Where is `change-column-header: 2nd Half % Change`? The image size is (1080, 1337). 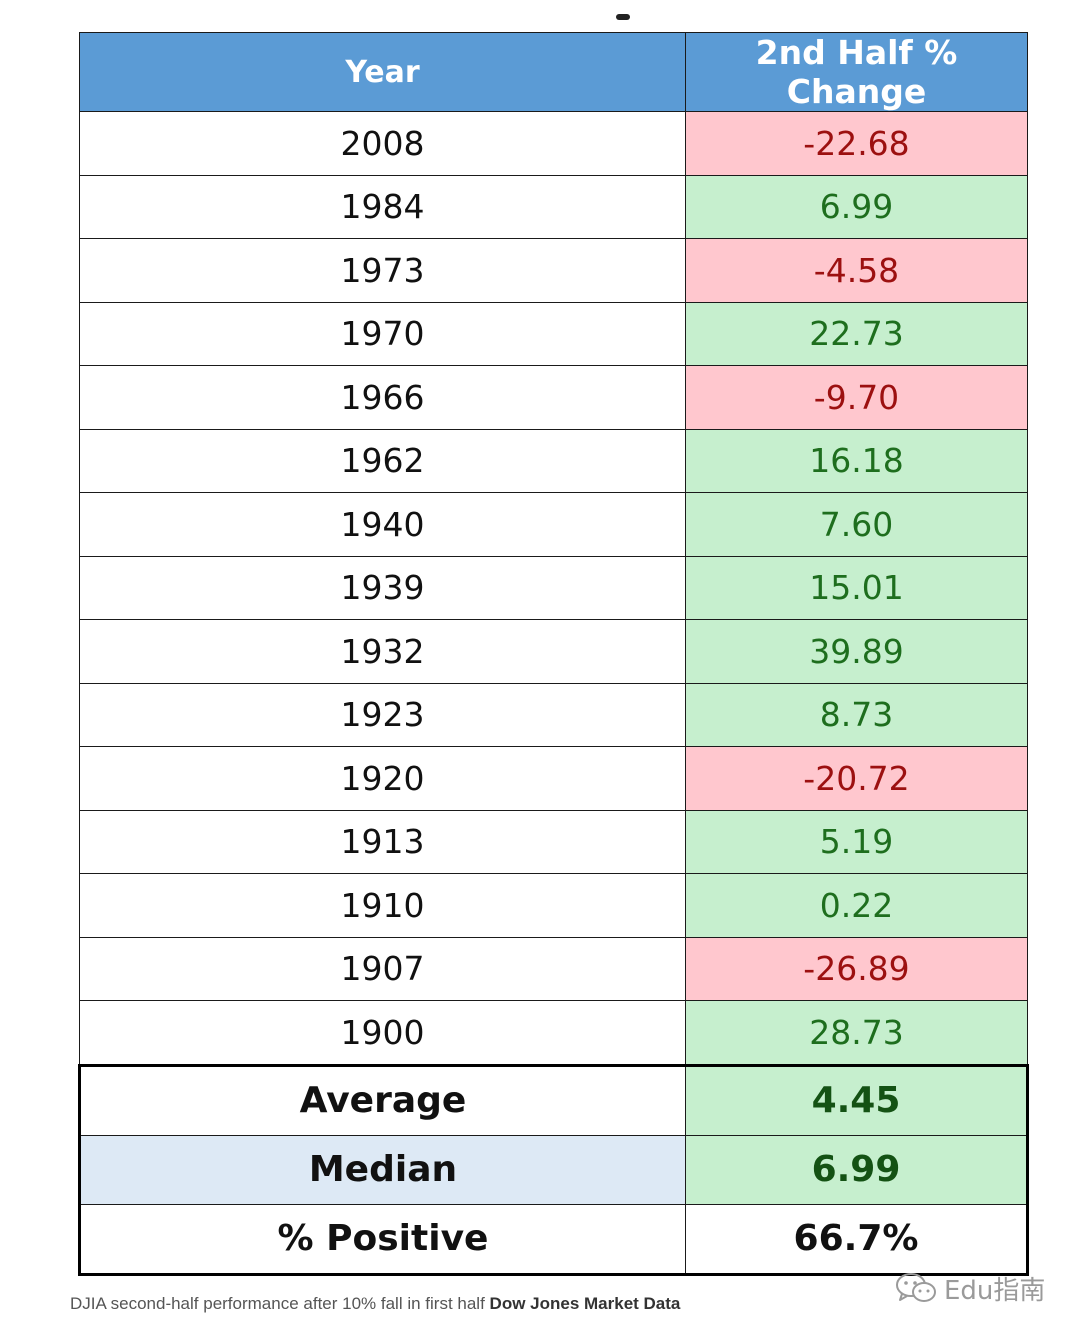 change-column-header: 2nd Half % Change is located at coordinates (856, 72).